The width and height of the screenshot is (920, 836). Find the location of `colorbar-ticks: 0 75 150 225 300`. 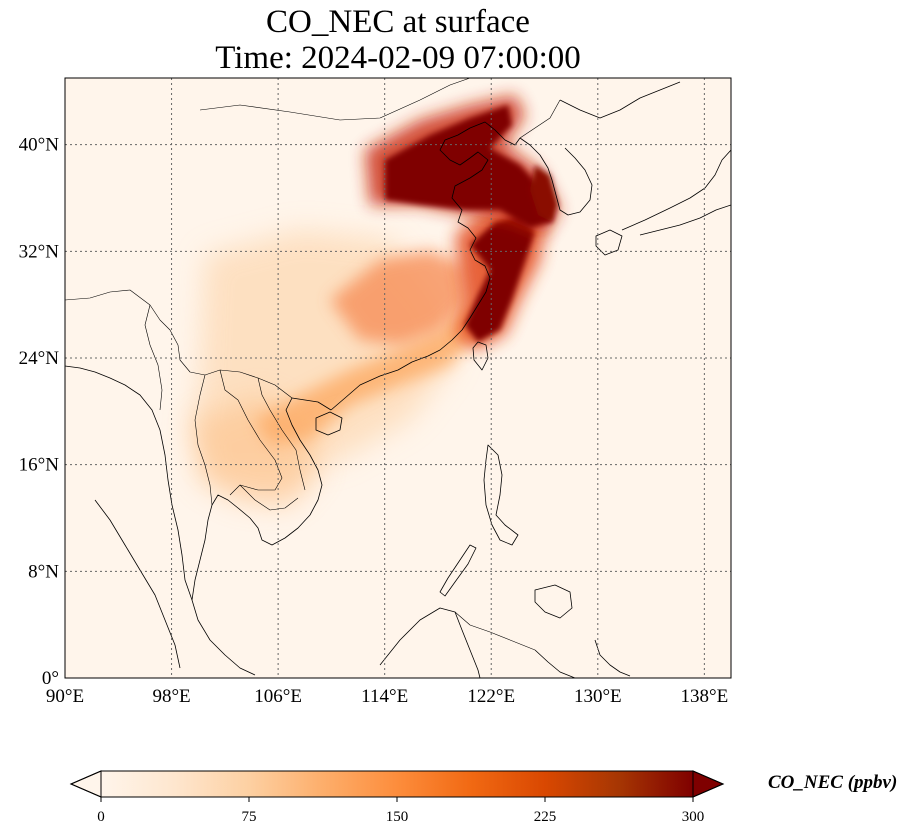

colorbar-ticks: 0 75 150 225 300 is located at coordinates (400, 811).